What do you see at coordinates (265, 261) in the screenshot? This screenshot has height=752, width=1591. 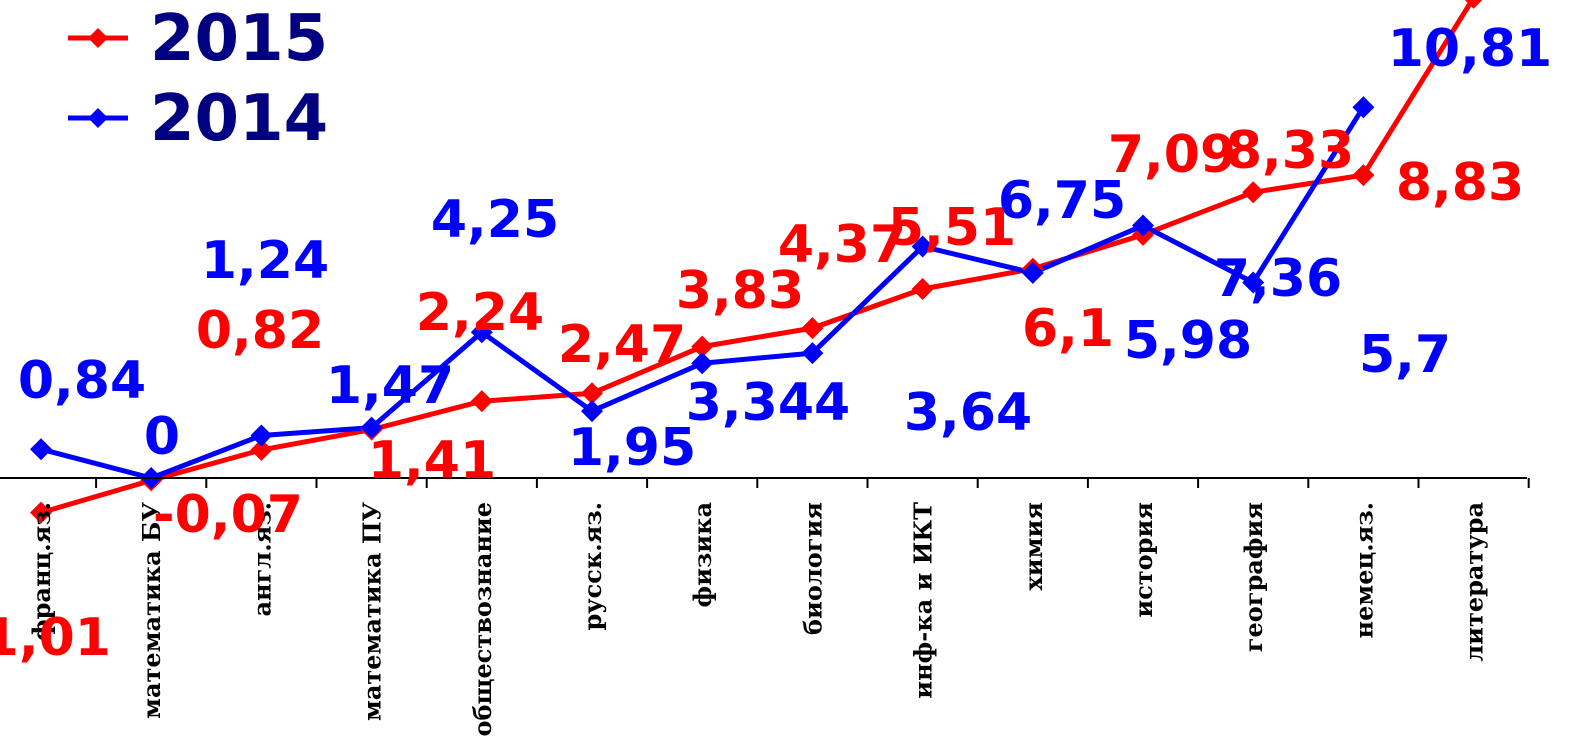 I see `data-label-2014: 1,24` at bounding box center [265, 261].